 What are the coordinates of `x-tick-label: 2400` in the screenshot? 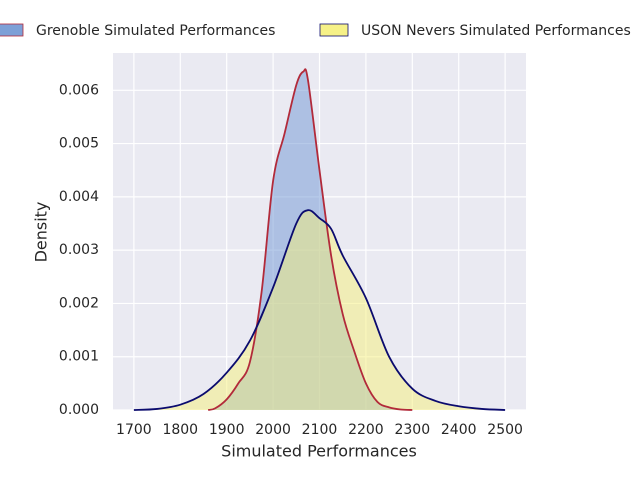 It's located at (459, 430).